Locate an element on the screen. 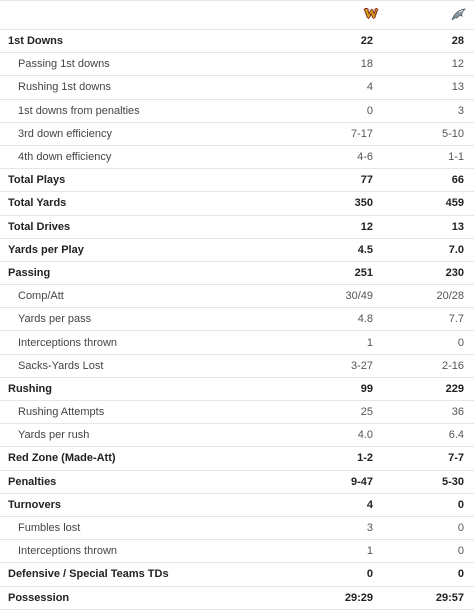 This screenshot has height=616, width=474. away-stat-value: 77 is located at coordinates (370, 180).